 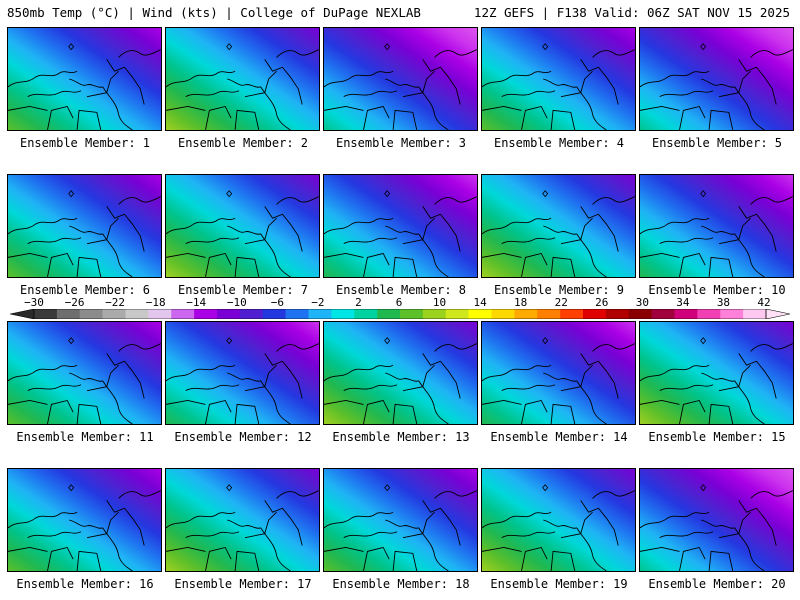 I want to click on colorbar-tick-label: −2, so click(x=318, y=302).